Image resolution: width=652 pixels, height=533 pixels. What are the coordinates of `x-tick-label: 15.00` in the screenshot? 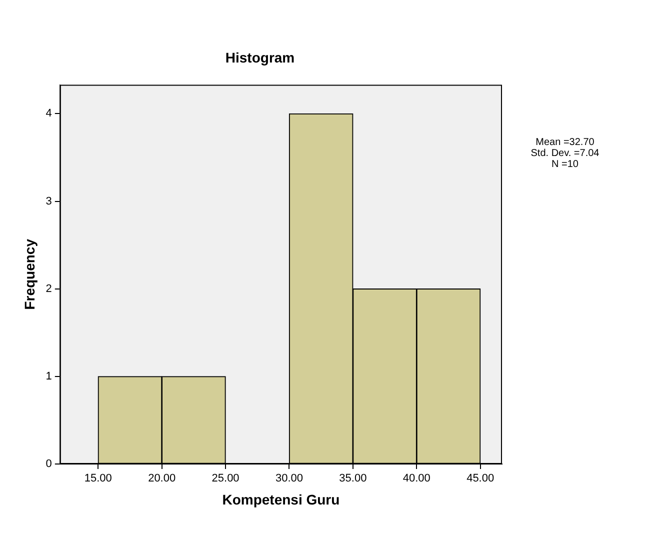 It's located at (98, 478).